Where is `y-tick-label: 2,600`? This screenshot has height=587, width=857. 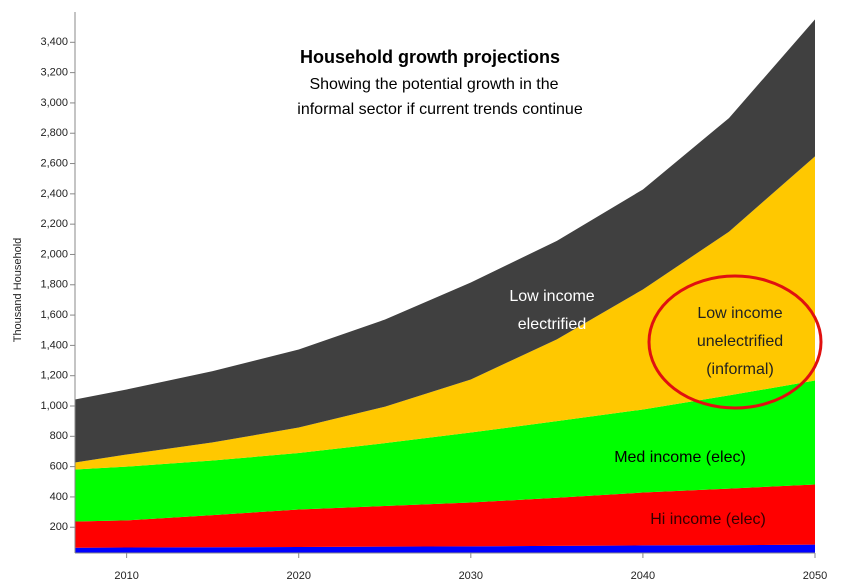 y-tick-label: 2,600 is located at coordinates (54, 163).